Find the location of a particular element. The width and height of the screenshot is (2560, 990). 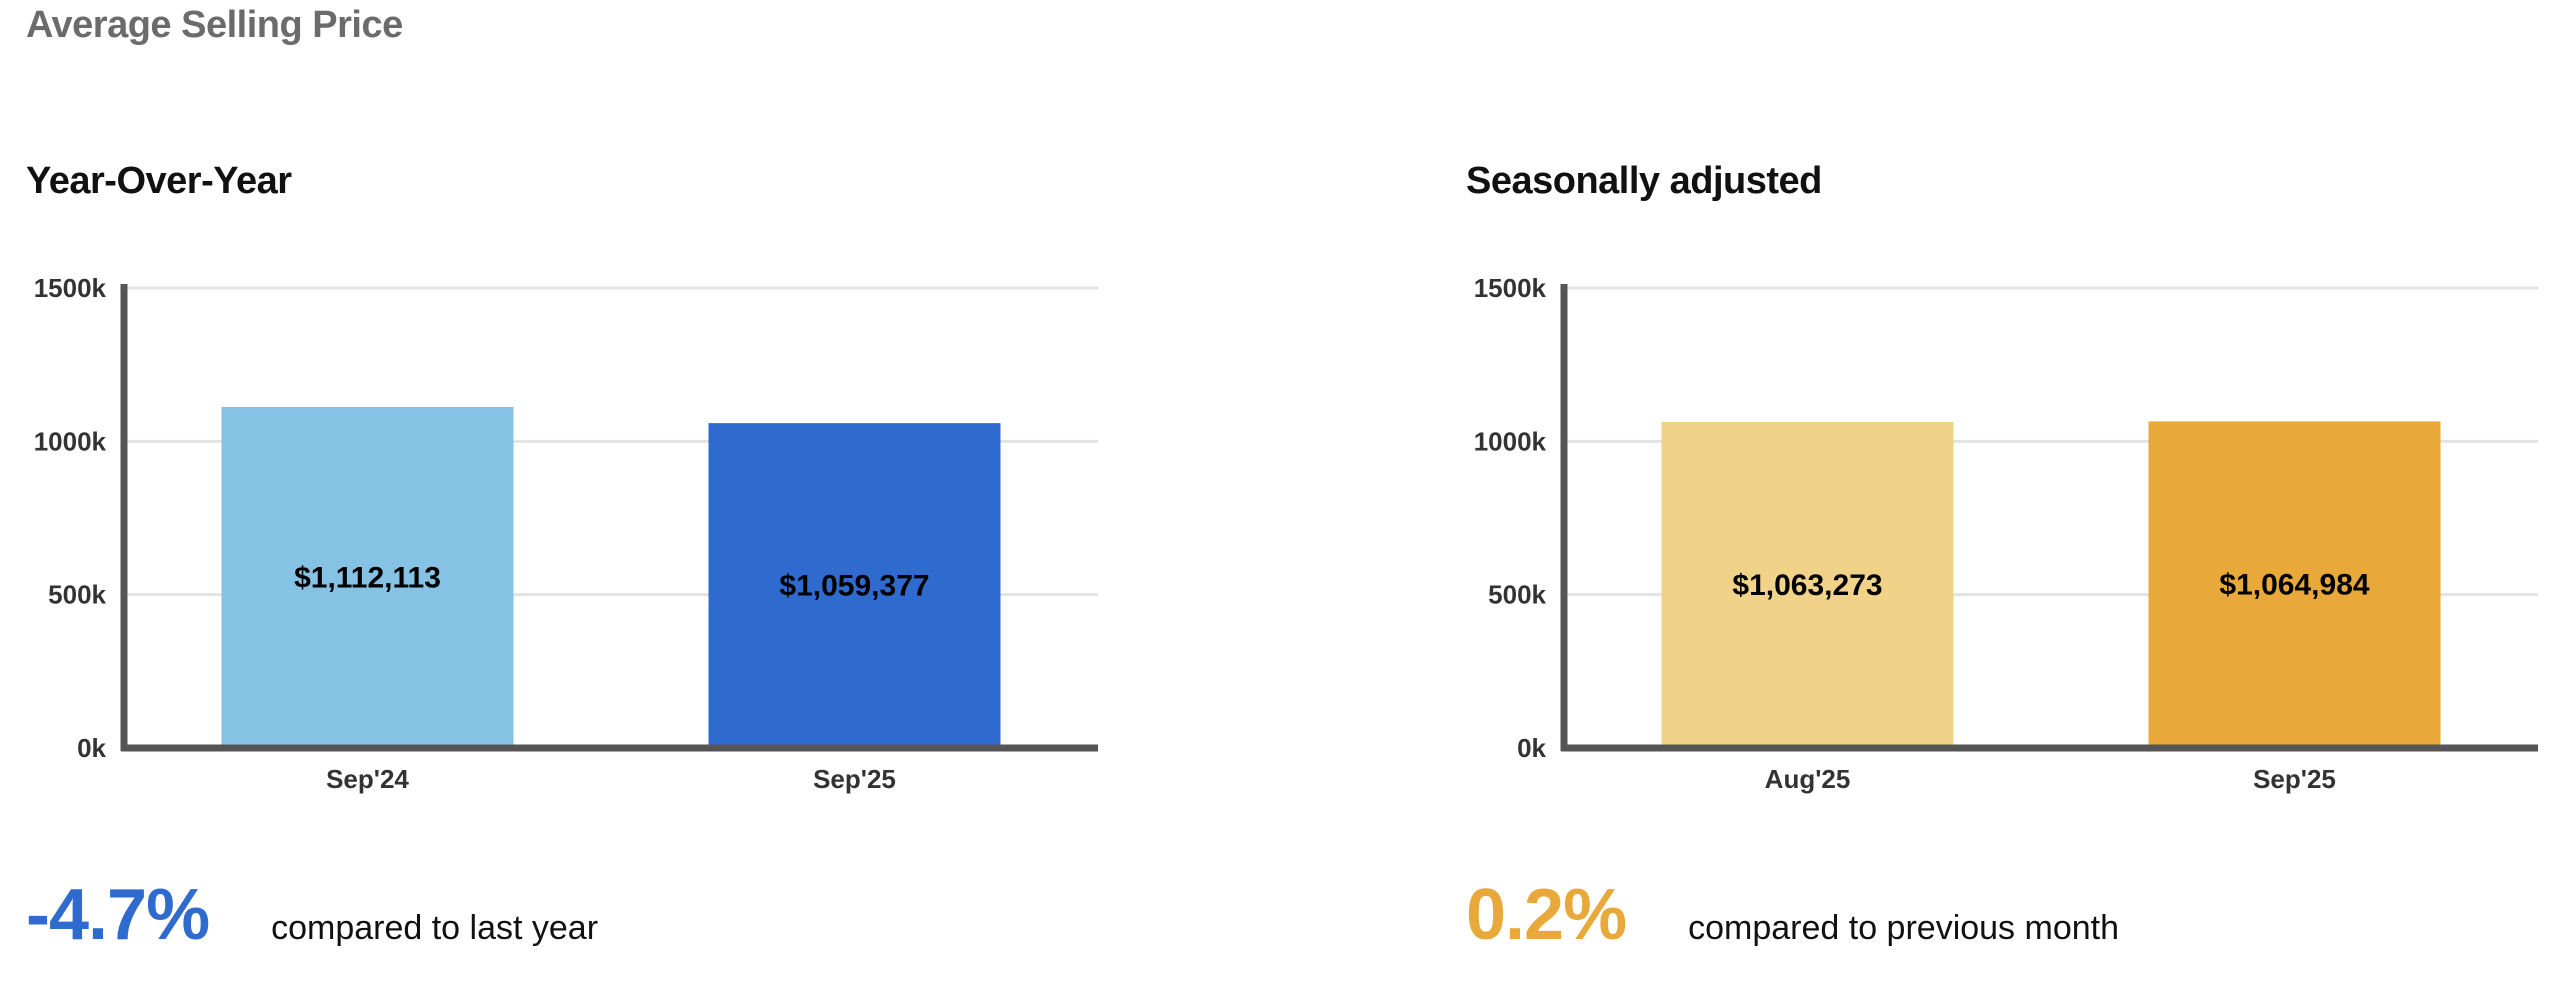

x-category-label: Sep'24 is located at coordinates (367, 779).